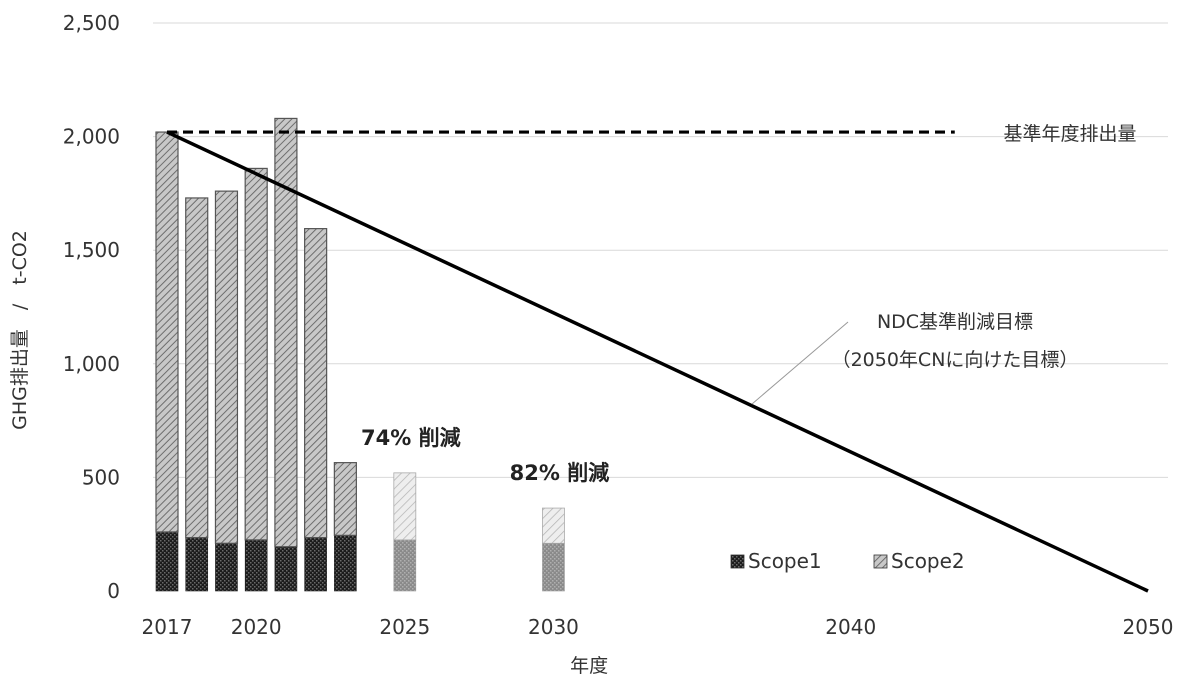 This screenshot has height=680, width=1186. What do you see at coordinates (91, 250) in the screenshot?
I see `y-tick-label: 1,500` at bounding box center [91, 250].